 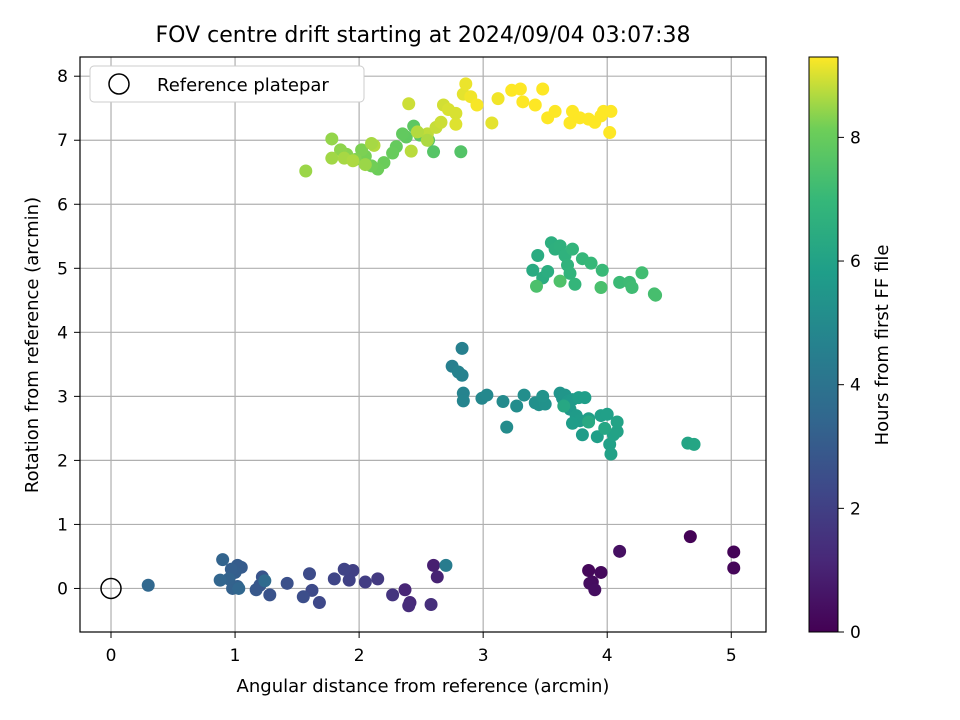 What do you see at coordinates (111, 656) in the screenshot?
I see `x-tick-label: 0` at bounding box center [111, 656].